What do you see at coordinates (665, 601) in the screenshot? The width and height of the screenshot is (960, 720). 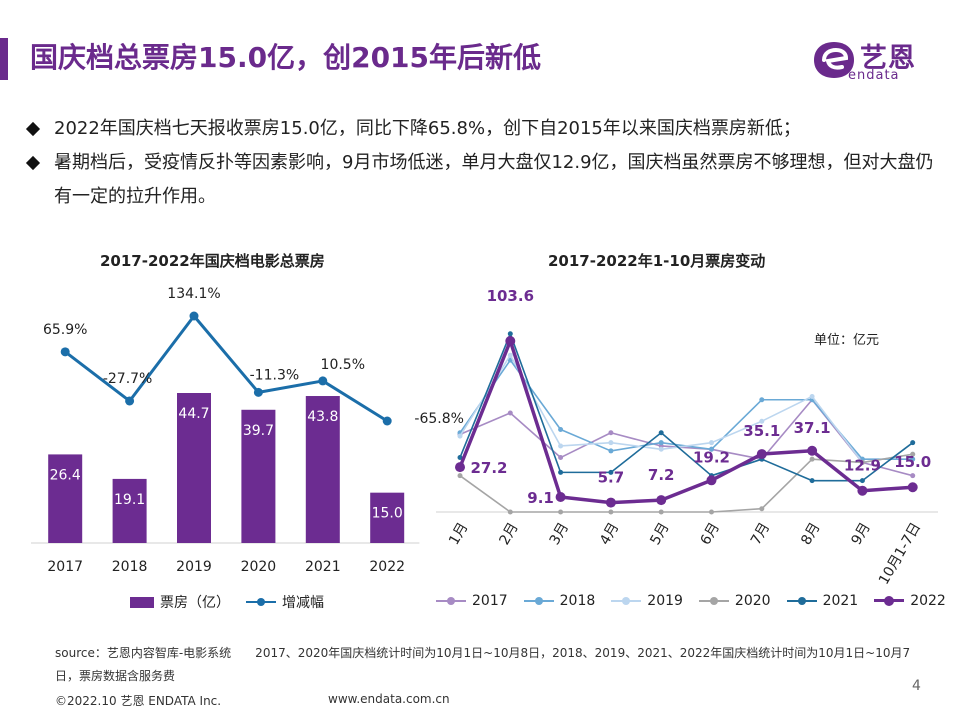 I see `legend-label: 2019` at bounding box center [665, 601].